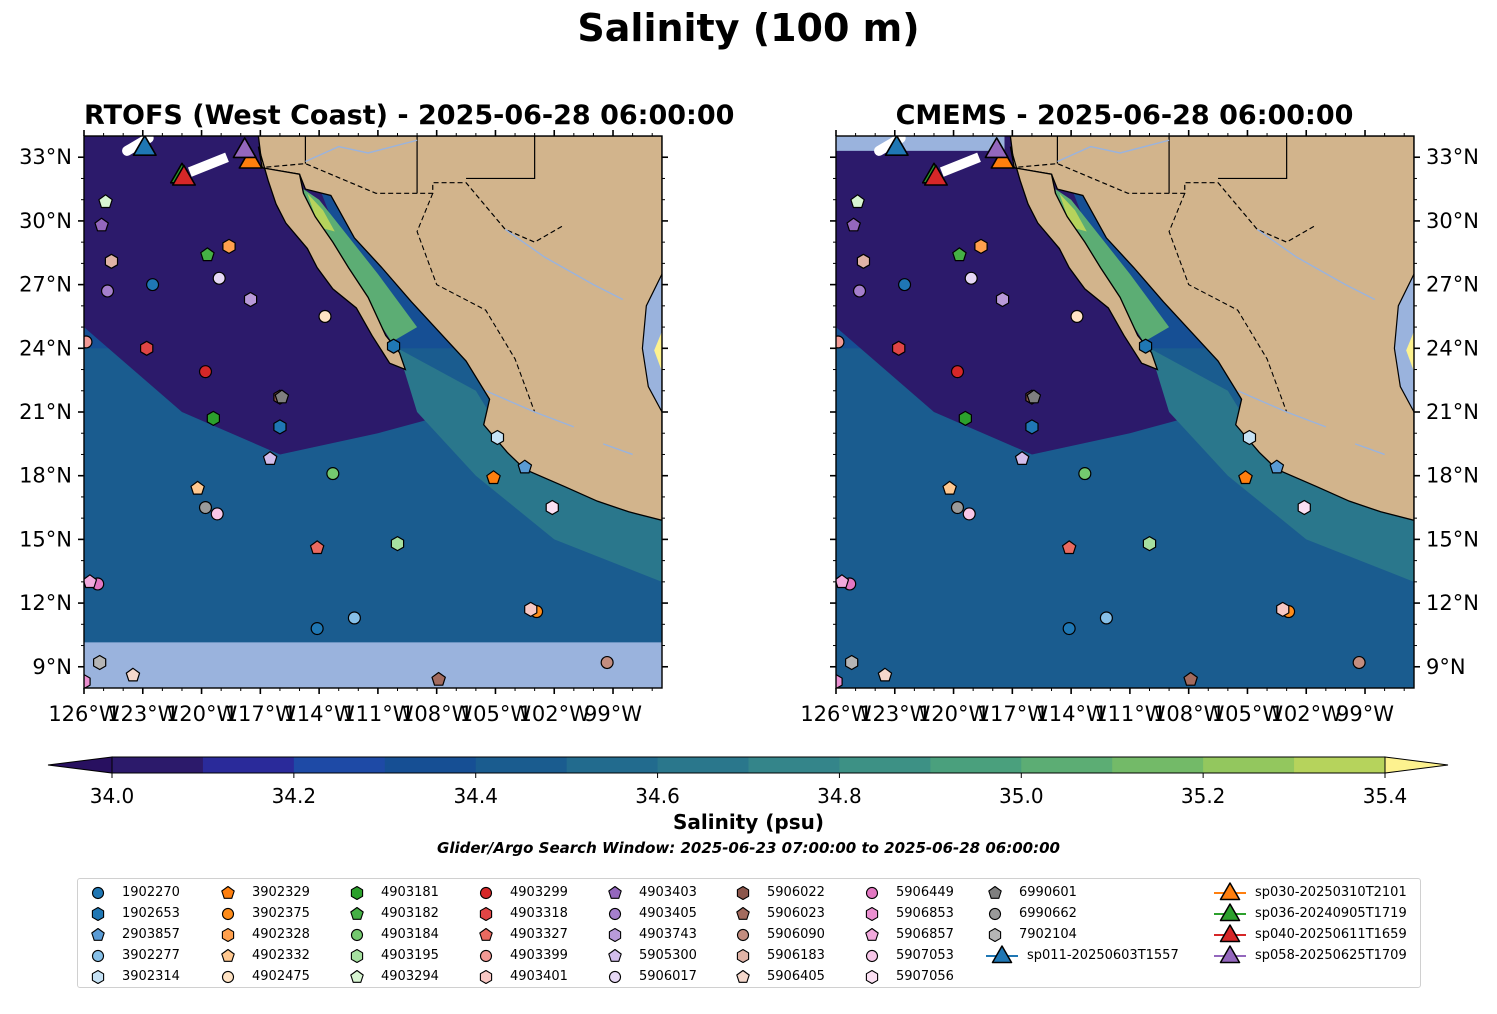 The width and height of the screenshot is (1497, 1014). What do you see at coordinates (134, 955) in the screenshot?
I see `legend-item: 3902277` at bounding box center [134, 955].